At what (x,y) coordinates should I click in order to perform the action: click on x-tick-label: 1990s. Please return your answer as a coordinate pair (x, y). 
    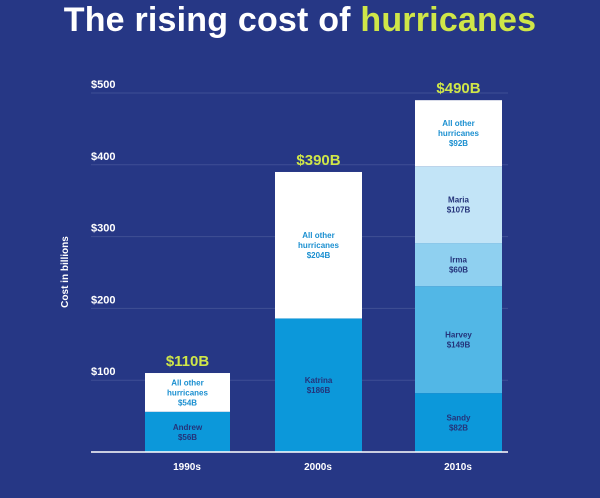
    Looking at the image, I should click on (187, 467).